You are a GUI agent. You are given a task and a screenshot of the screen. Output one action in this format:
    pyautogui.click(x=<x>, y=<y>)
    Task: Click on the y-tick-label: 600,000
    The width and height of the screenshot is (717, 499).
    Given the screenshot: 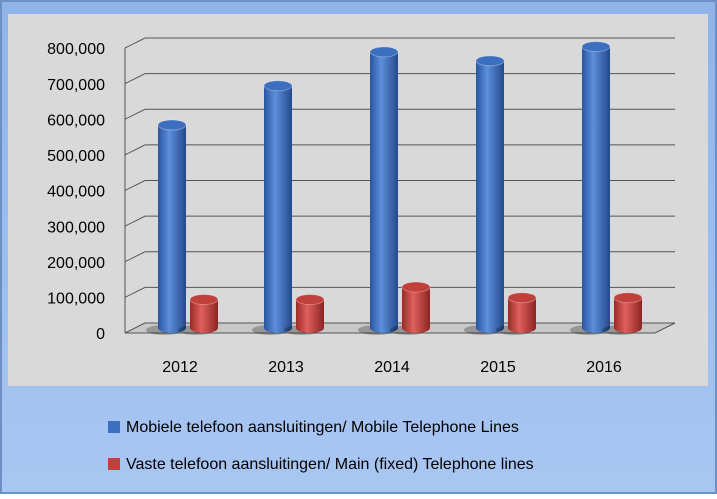 What is the action you would take?
    pyautogui.click(x=76, y=120)
    